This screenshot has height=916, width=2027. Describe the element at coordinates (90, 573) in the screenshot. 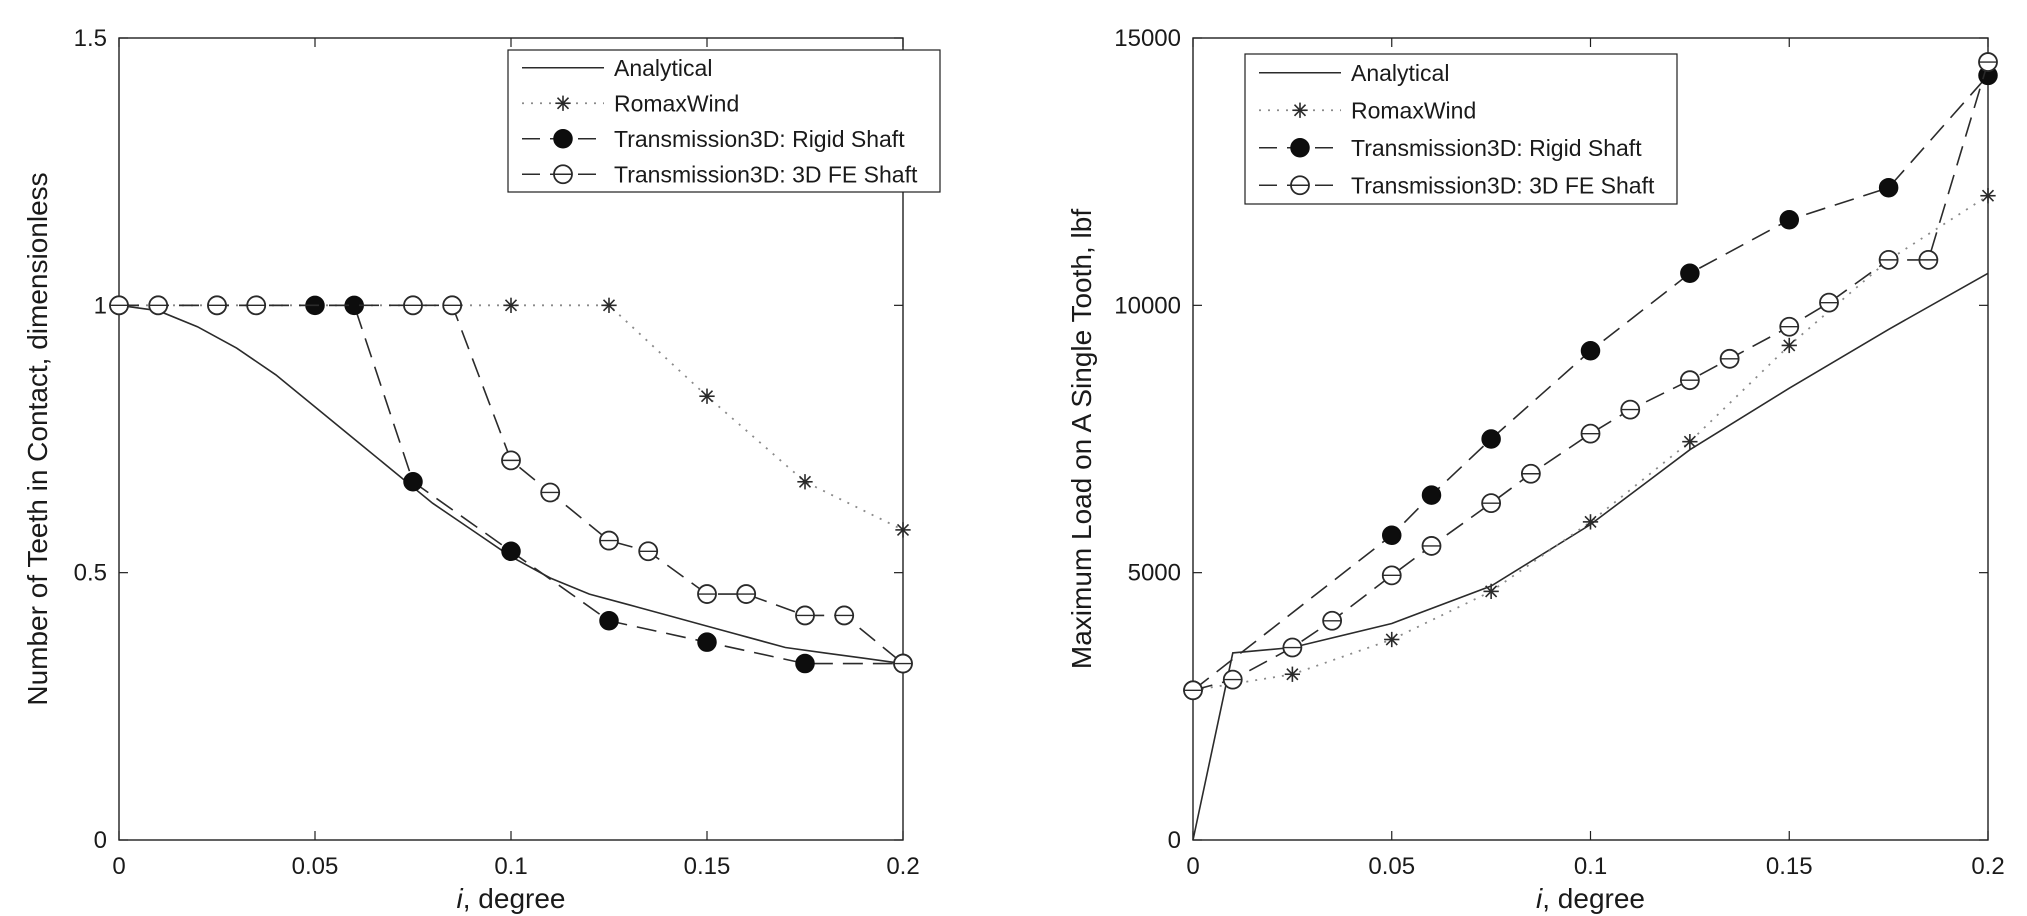

I see `y-tick-label: 0.5` at that location.